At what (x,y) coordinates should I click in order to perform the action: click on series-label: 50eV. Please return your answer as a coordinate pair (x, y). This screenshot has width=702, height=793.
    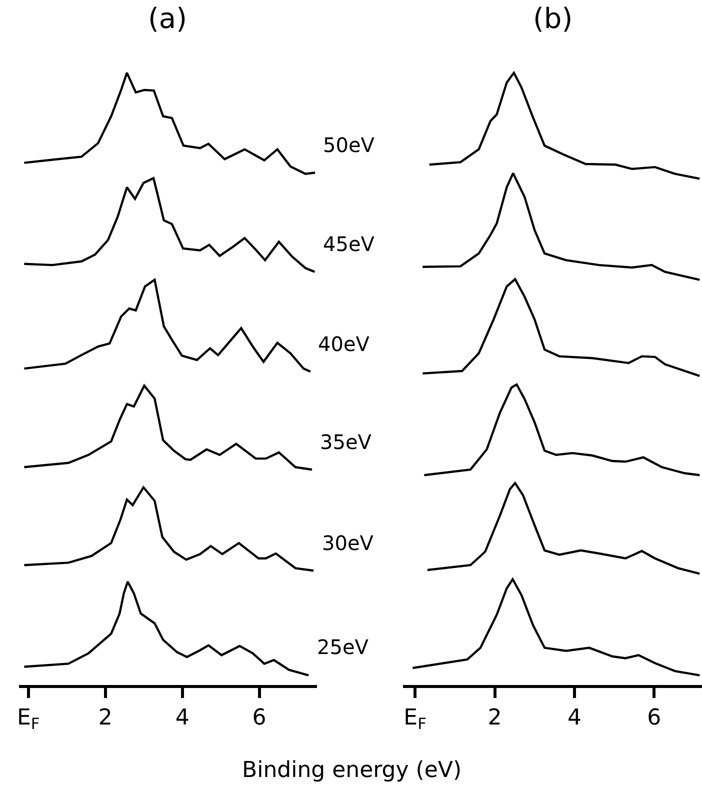
    Looking at the image, I should click on (349, 145).